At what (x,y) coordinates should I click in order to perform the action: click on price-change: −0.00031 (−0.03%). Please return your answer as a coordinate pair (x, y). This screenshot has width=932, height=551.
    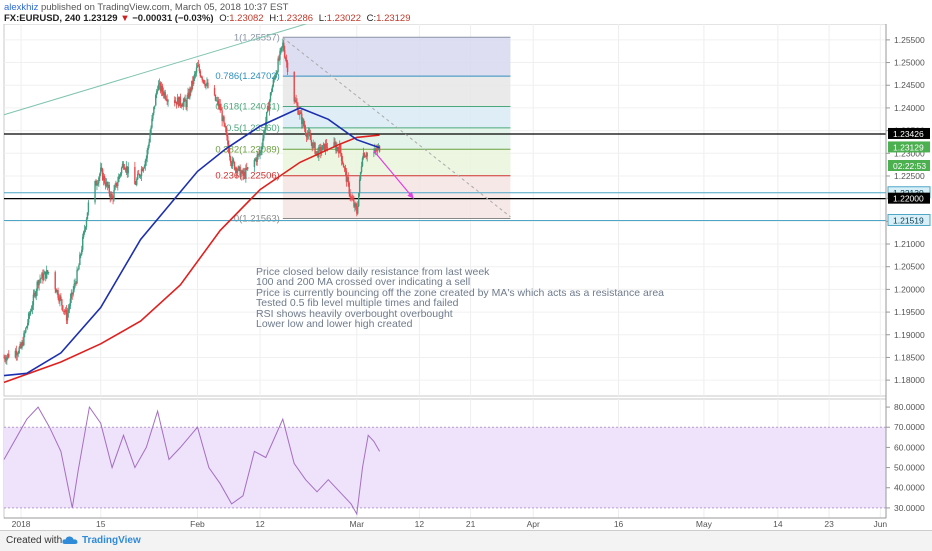
    Looking at the image, I should click on (173, 18).